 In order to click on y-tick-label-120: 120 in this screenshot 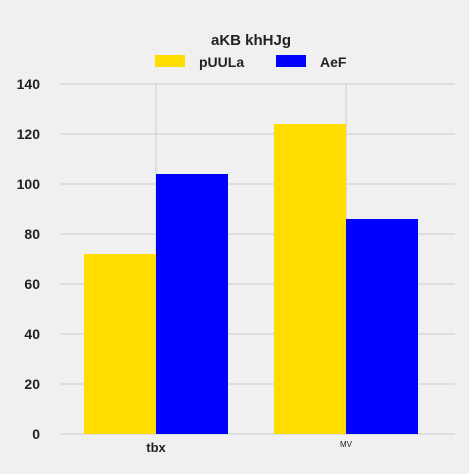, I will do `click(29, 134)`.